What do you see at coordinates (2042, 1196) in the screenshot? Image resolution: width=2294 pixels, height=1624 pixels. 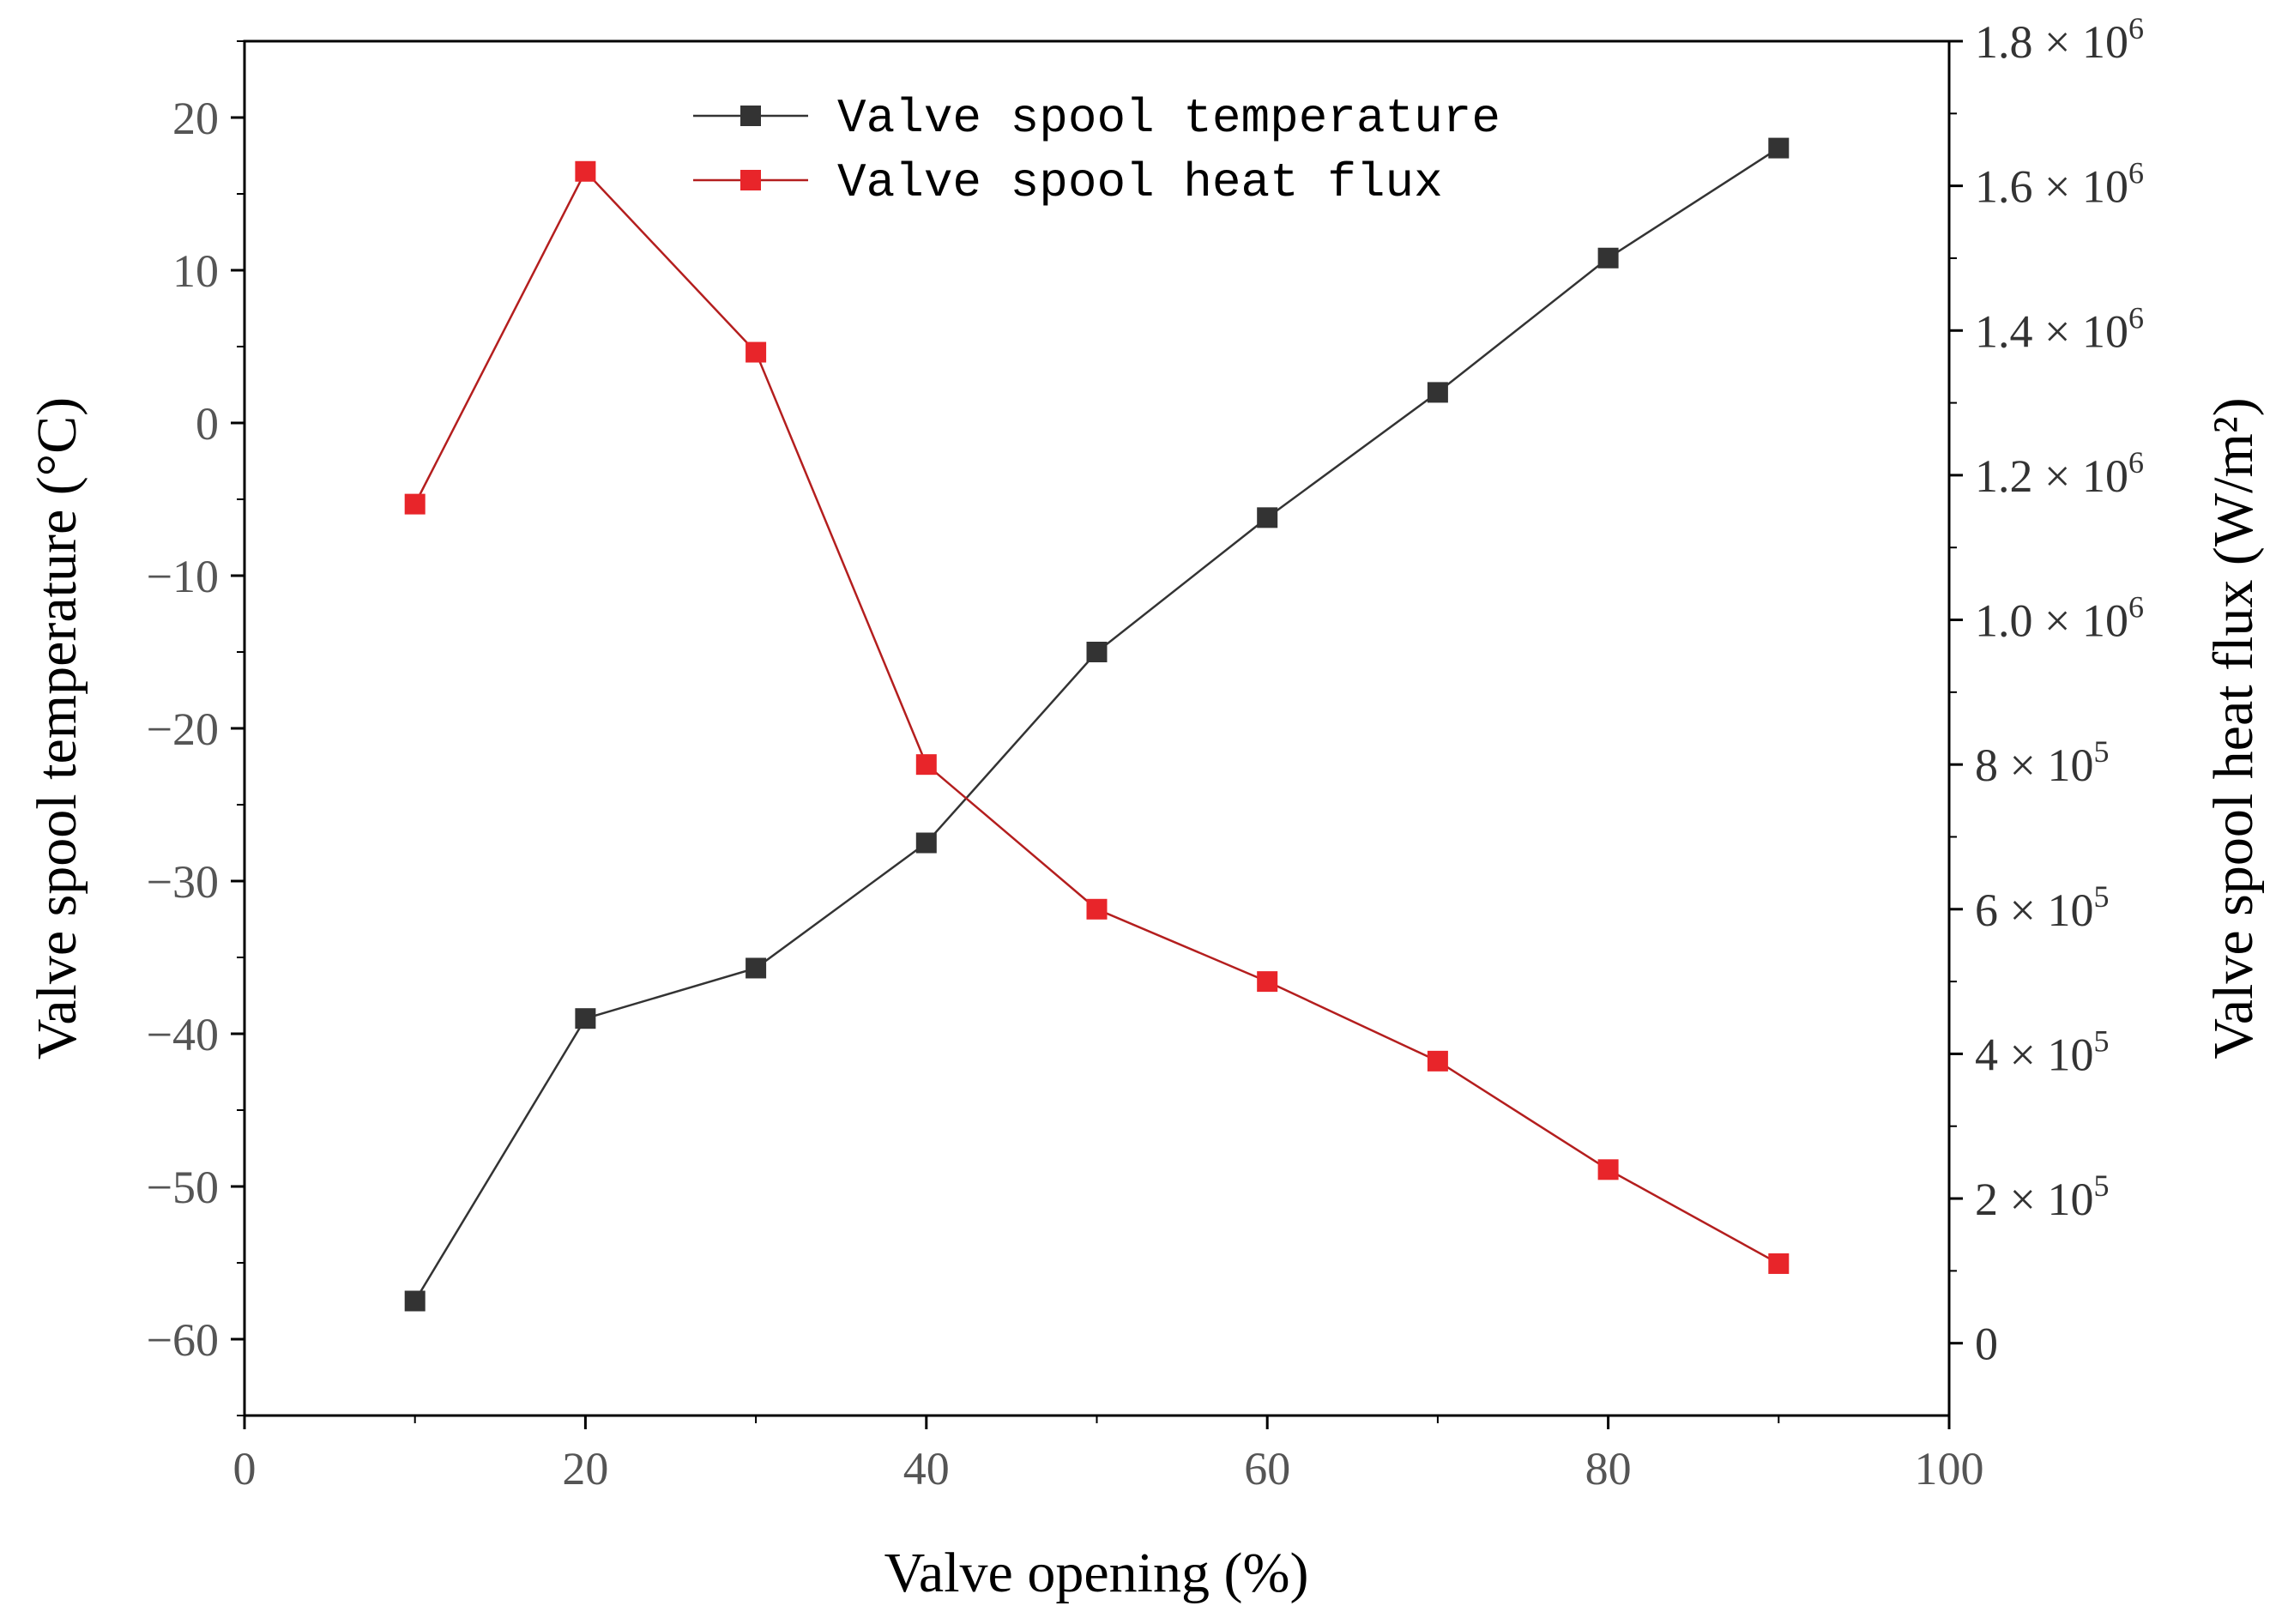 I see `y2-tick-label: 2 × 10⁵` at bounding box center [2042, 1196].